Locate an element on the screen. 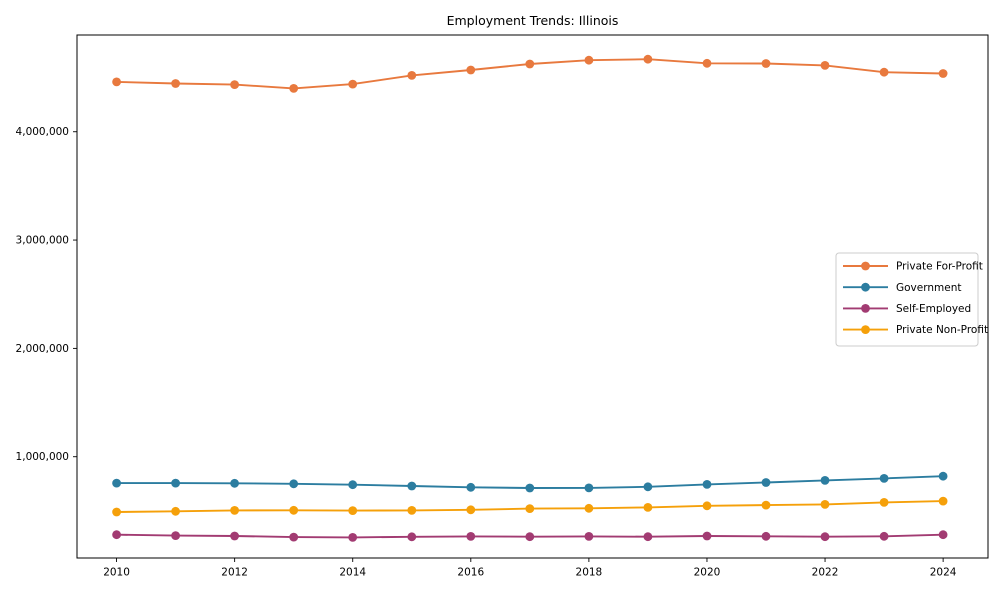 This screenshot has width=1000, height=600. x-axis-tick-label: 2016 is located at coordinates (470, 573).